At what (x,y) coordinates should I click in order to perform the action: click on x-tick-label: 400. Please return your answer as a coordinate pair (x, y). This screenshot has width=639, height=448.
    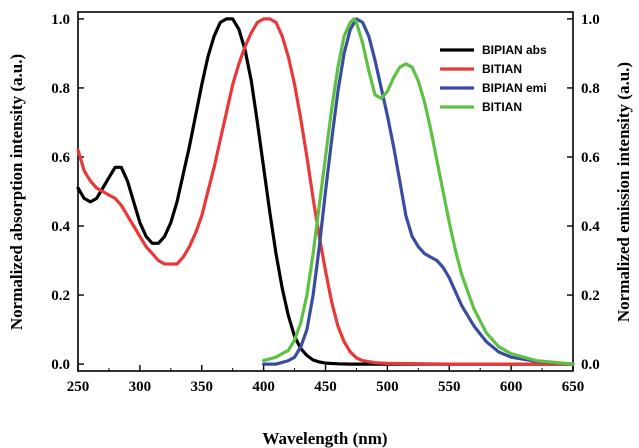
    Looking at the image, I should click on (263, 387).